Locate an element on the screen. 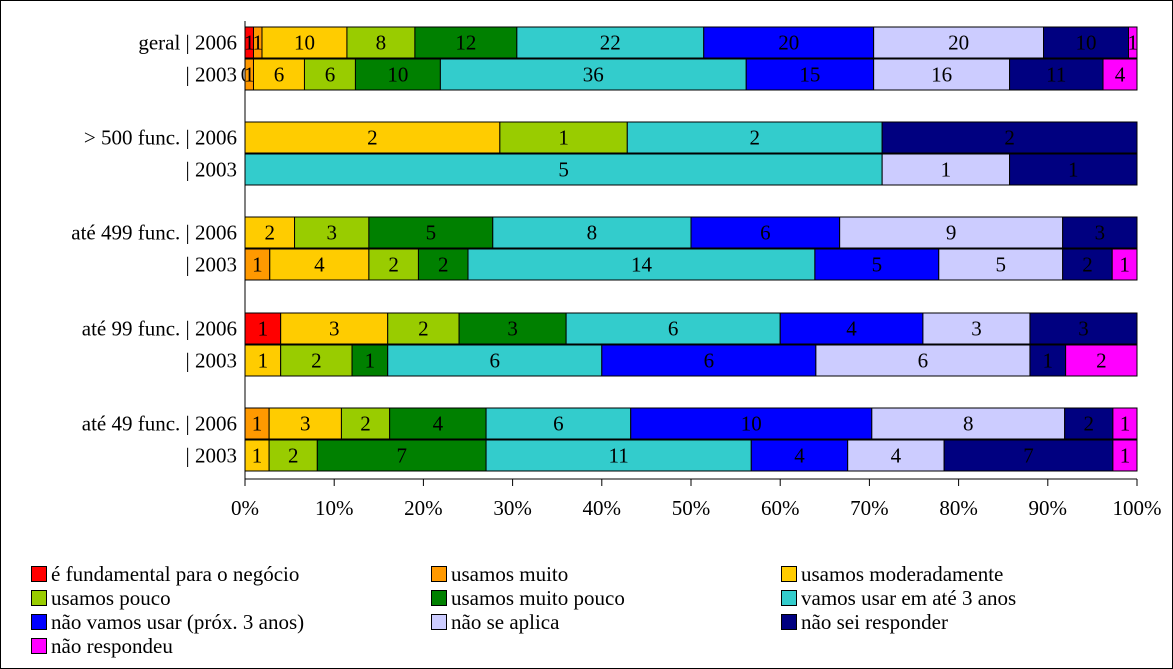  x-tick-label: 90% is located at coordinates (1048, 508).